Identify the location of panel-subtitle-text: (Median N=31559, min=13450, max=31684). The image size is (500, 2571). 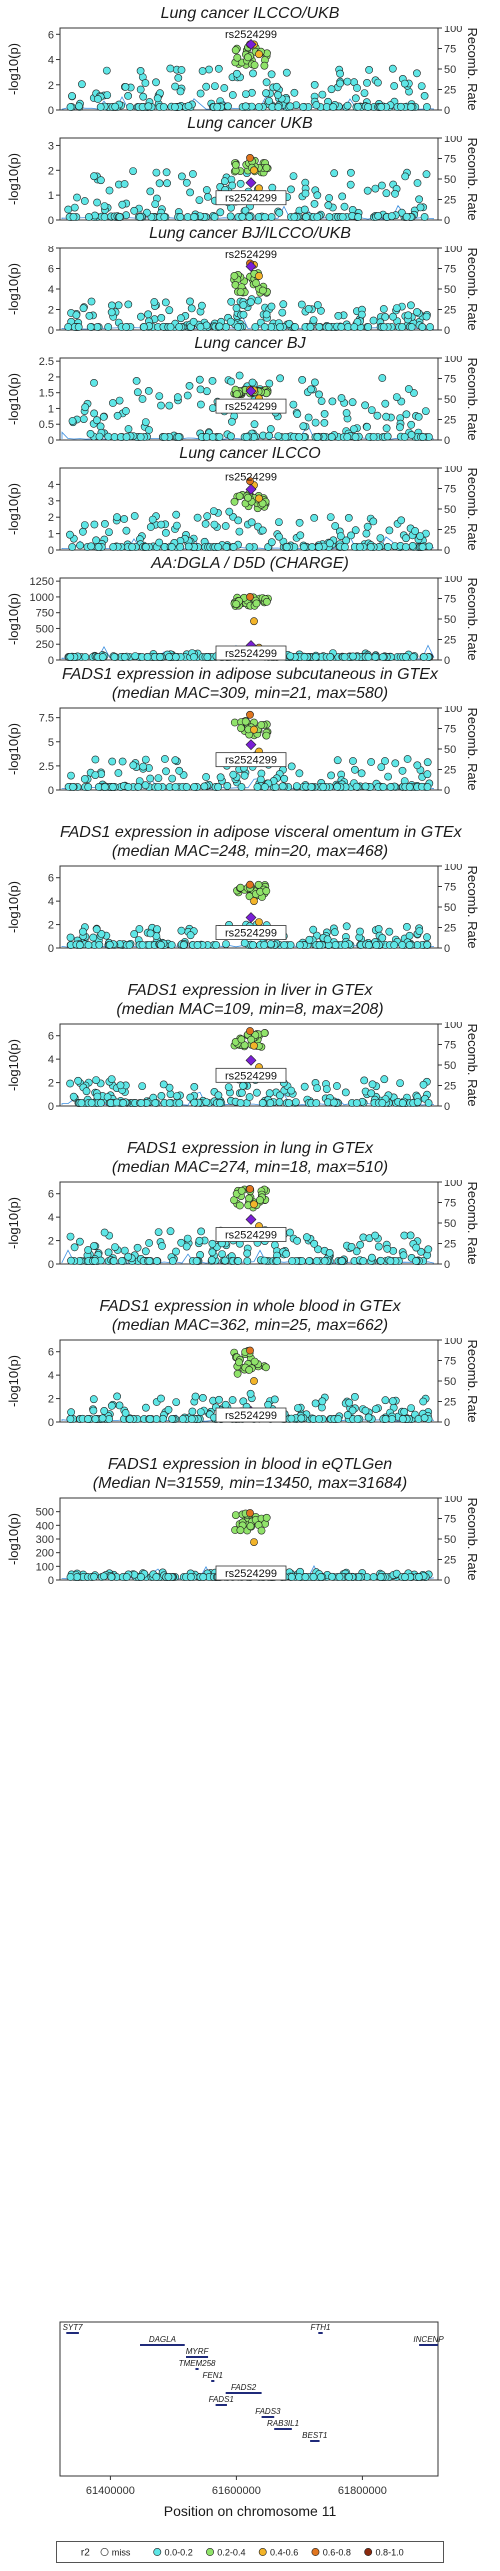
(250, 1483).